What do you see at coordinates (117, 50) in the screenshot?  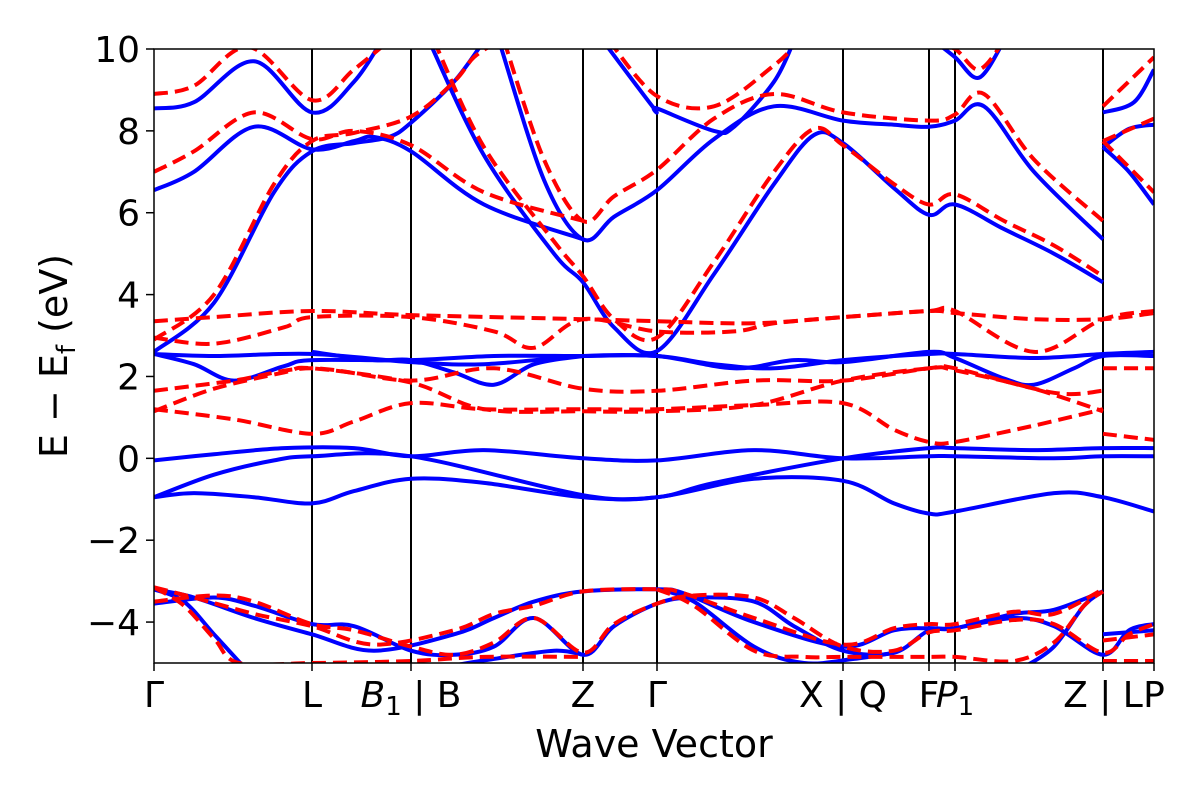 I see `y-tick-label: 10` at bounding box center [117, 50].